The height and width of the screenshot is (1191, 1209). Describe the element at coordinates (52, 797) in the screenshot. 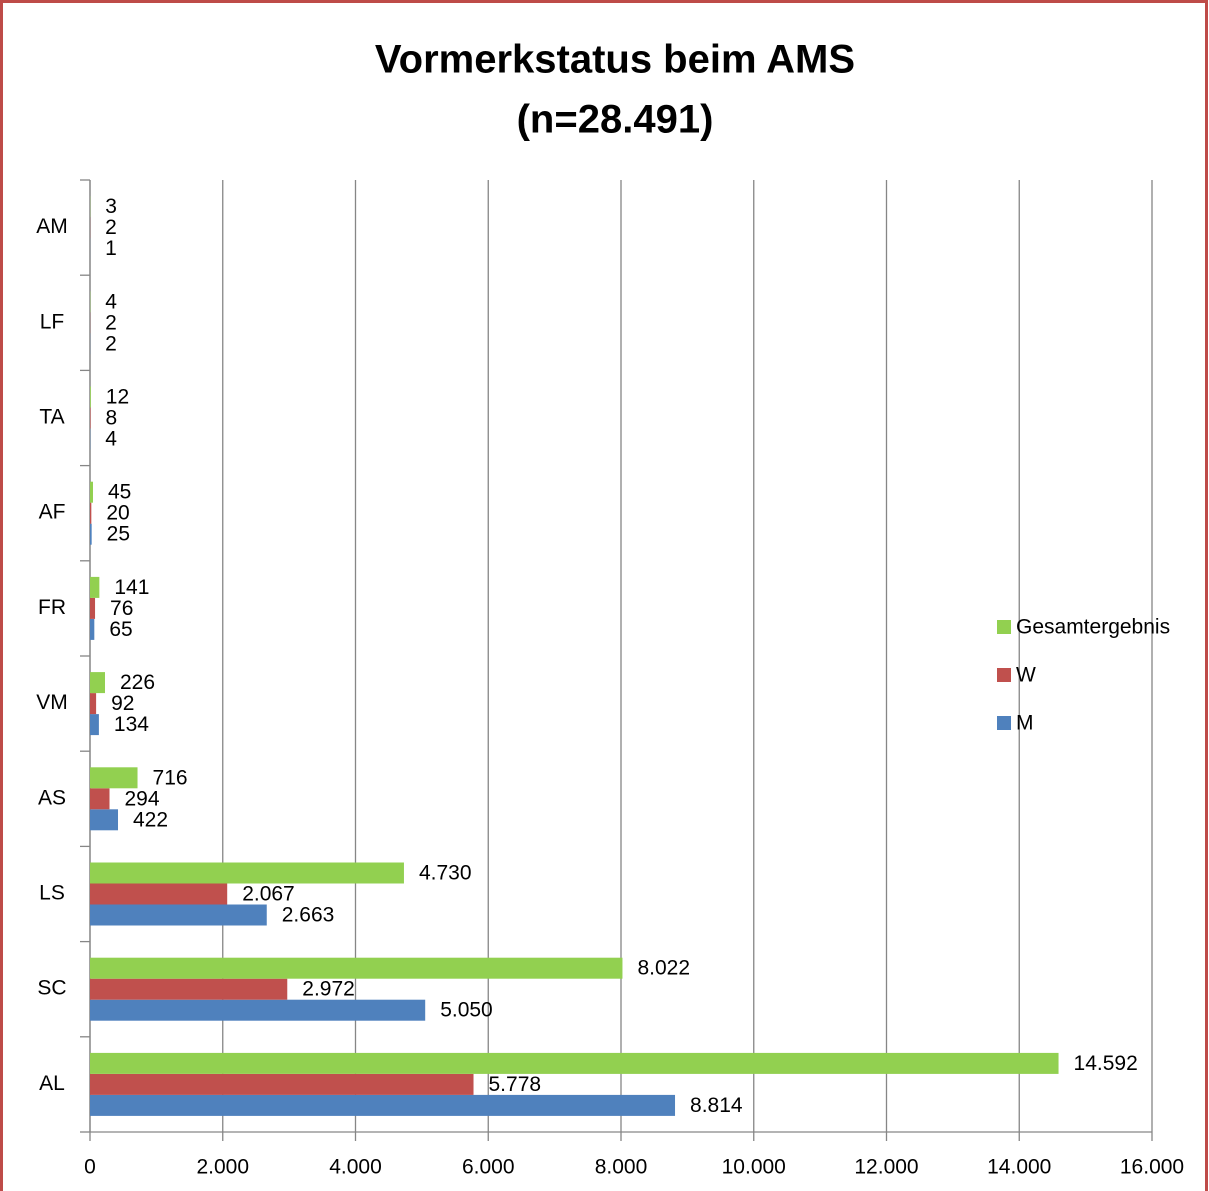

I see `y-tick-label: AS` at that location.